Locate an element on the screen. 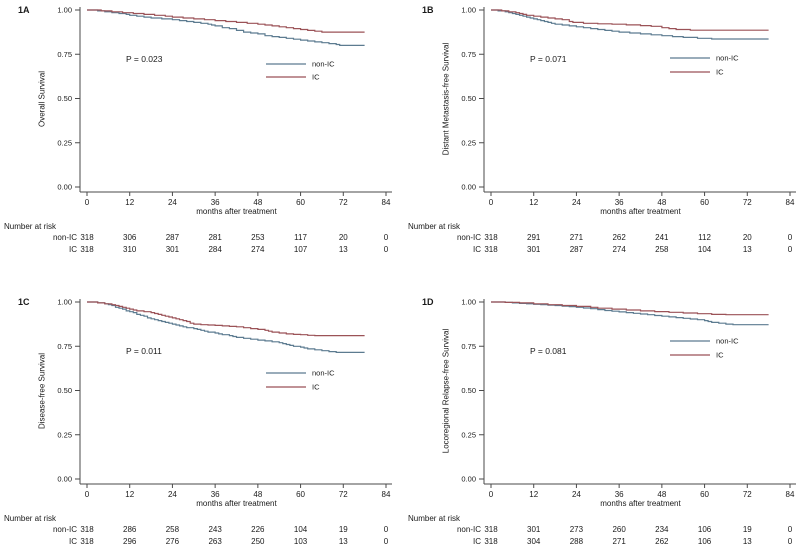 This screenshot has width=807, height=556. risk-count: 281 is located at coordinates (215, 237).